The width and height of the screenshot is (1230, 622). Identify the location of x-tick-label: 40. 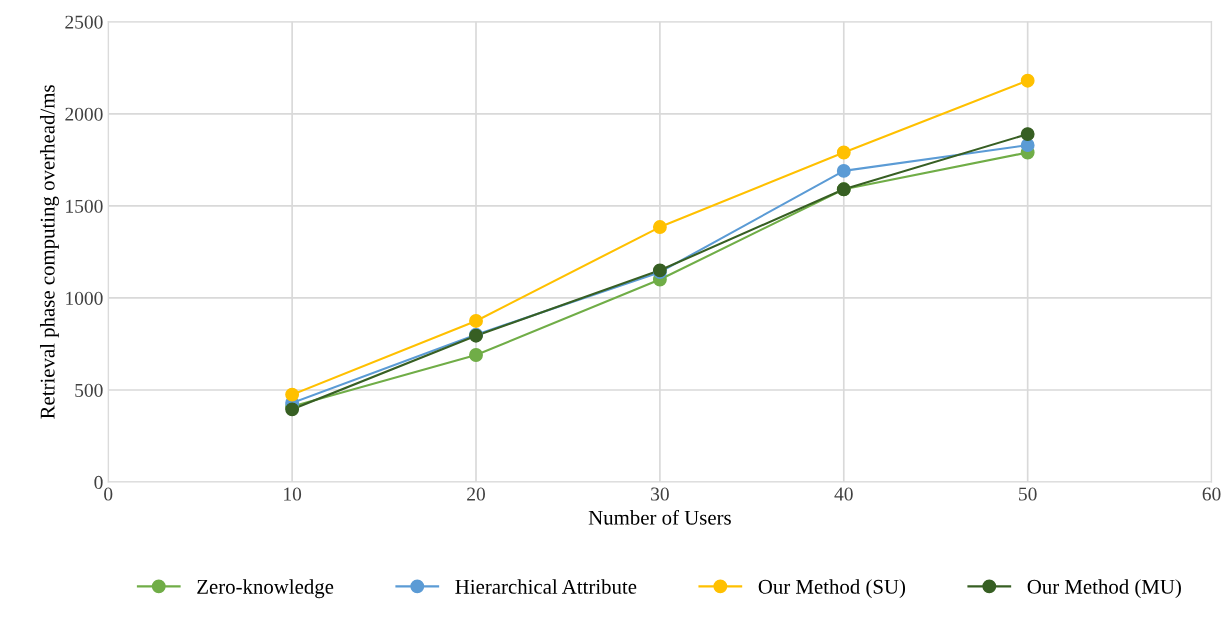
(843, 494).